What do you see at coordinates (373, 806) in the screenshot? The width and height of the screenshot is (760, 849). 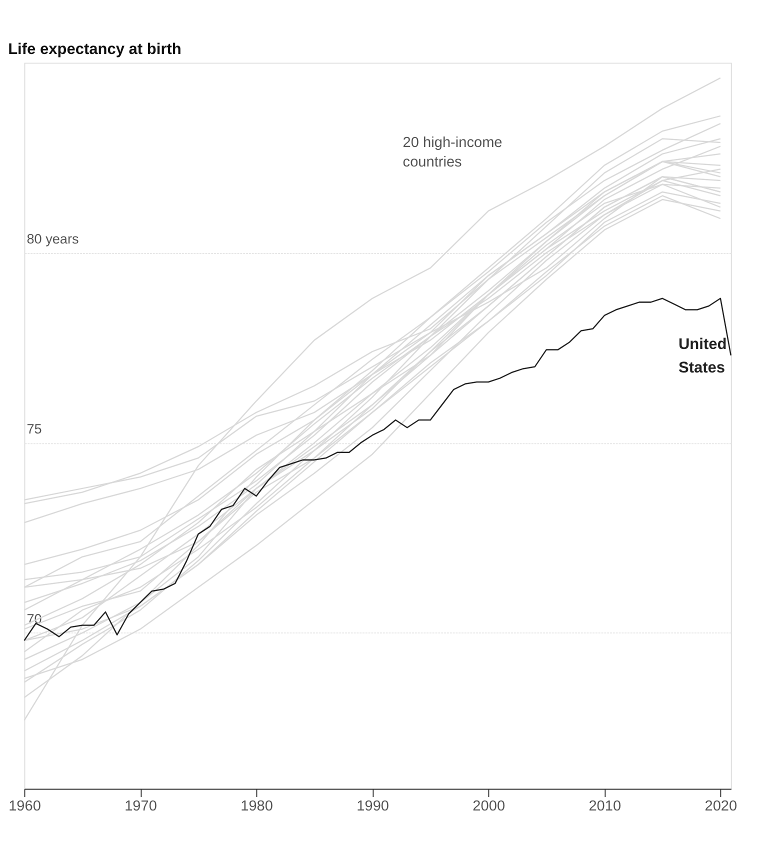 I see `x-tick-label: 1990` at bounding box center [373, 806].